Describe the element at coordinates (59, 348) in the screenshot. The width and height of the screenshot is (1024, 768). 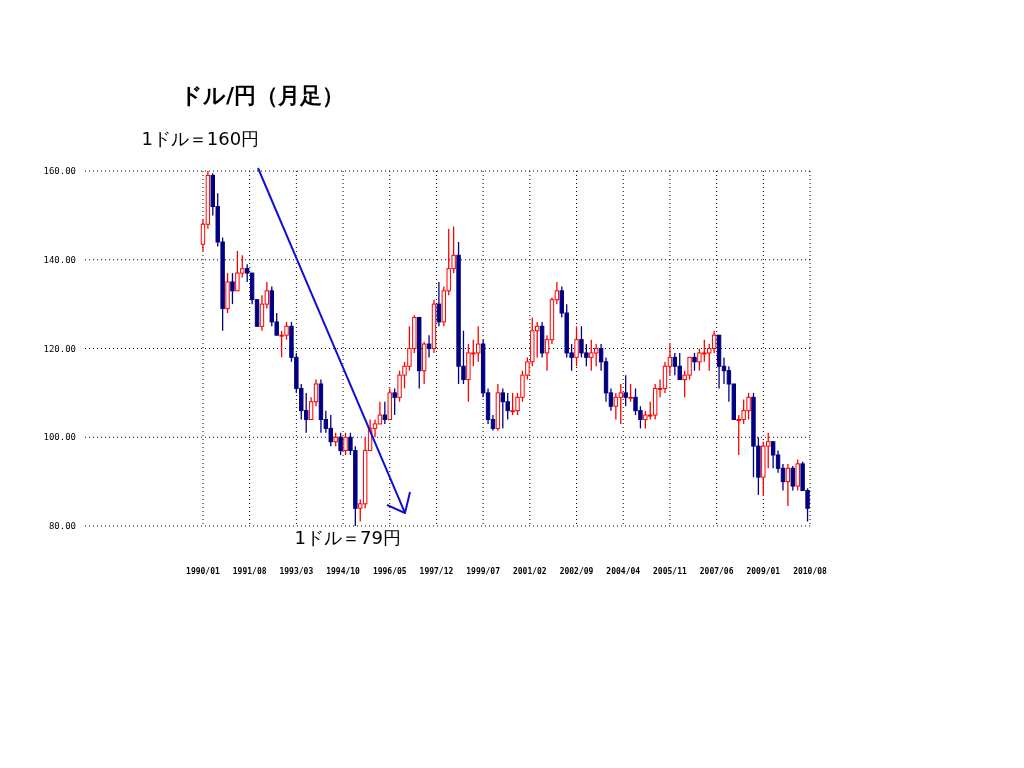
I see `y-tick-label: 120.00` at that location.